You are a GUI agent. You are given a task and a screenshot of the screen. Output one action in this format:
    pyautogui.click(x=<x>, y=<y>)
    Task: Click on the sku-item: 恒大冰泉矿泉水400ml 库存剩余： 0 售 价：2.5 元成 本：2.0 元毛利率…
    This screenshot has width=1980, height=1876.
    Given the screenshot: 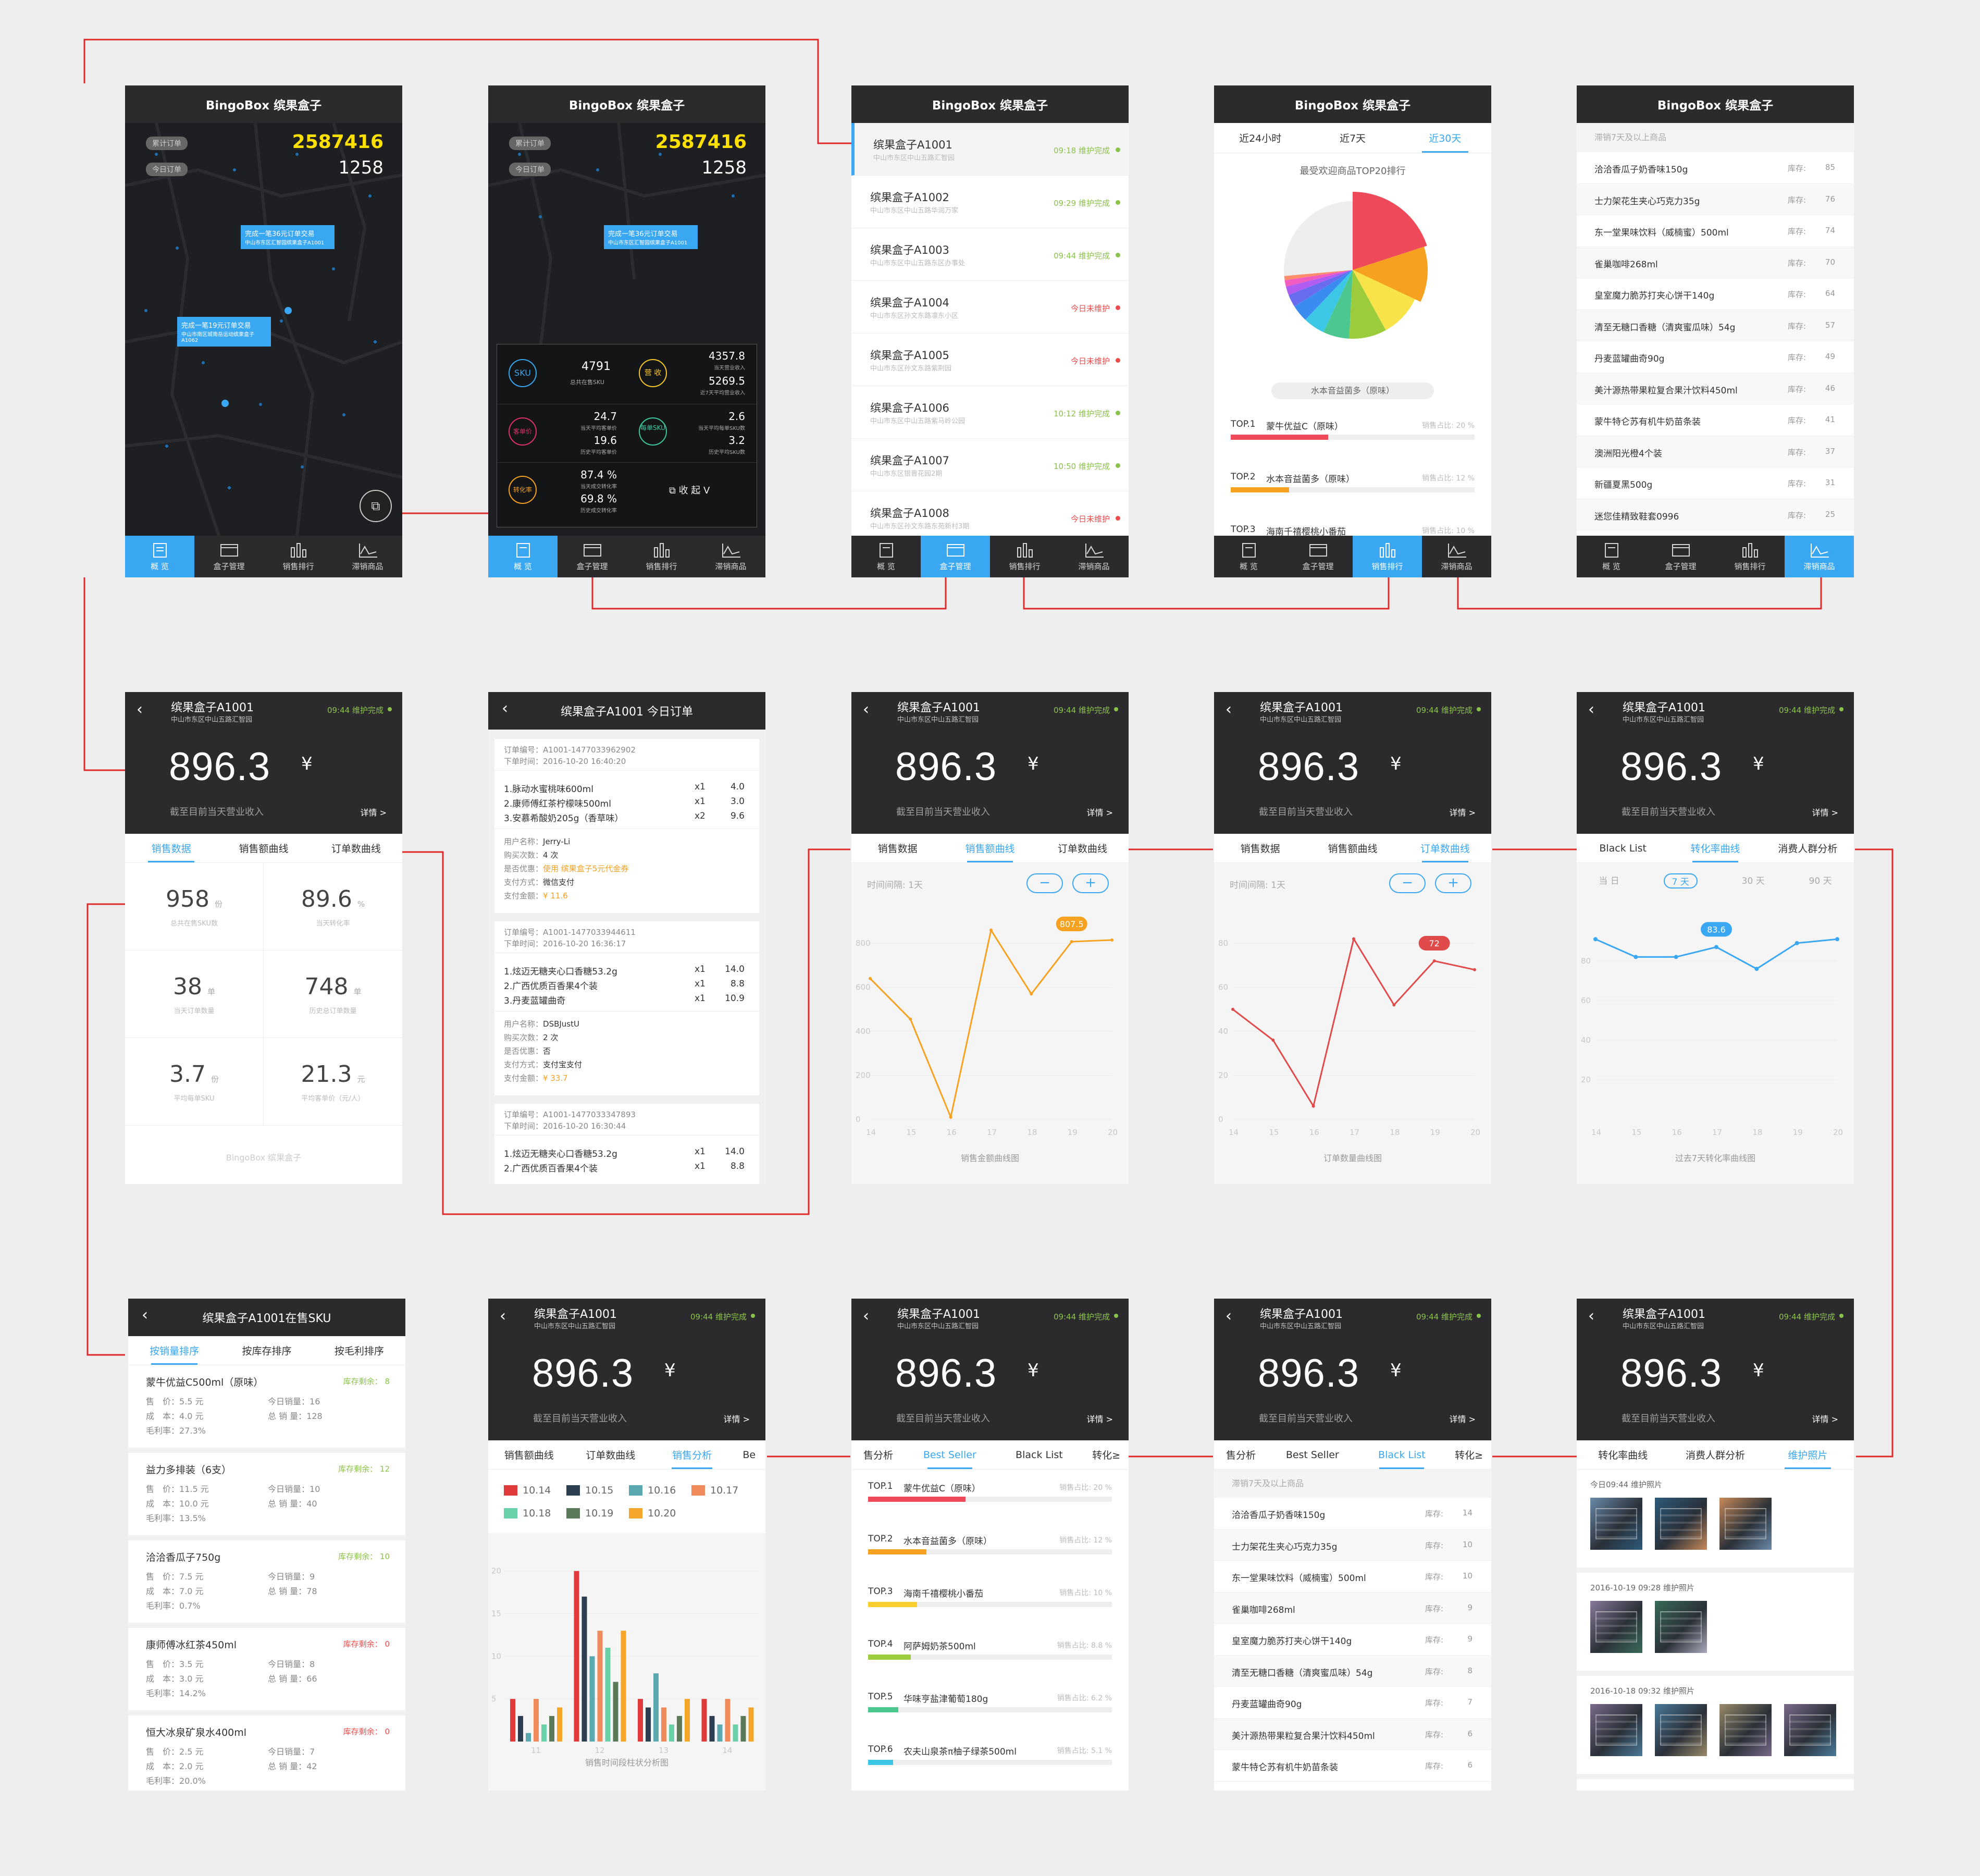 What is the action you would take?
    pyautogui.click(x=266, y=1753)
    